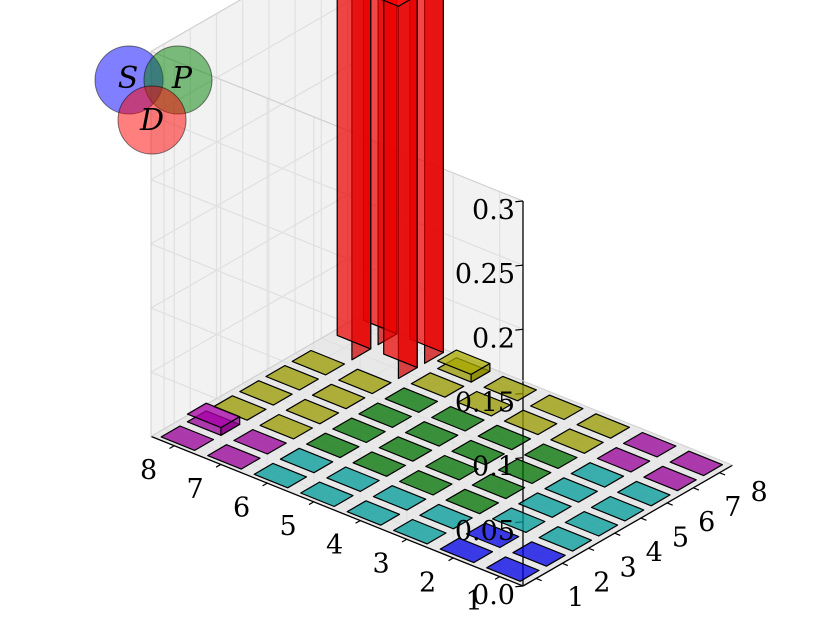  Describe the element at coordinates (288, 526) in the screenshot. I see `y-tick-label: 5` at that location.